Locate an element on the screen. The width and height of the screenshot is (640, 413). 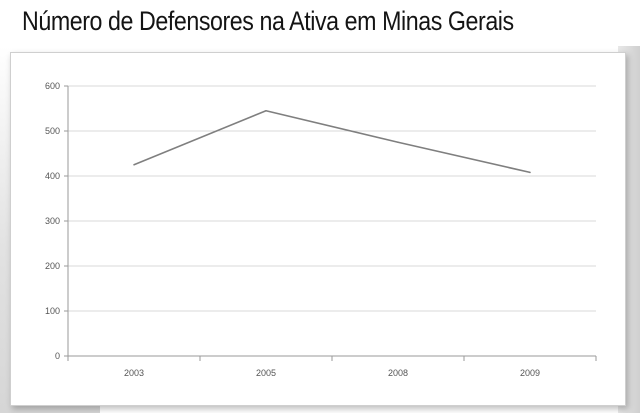
series-line is located at coordinates (332, 141).